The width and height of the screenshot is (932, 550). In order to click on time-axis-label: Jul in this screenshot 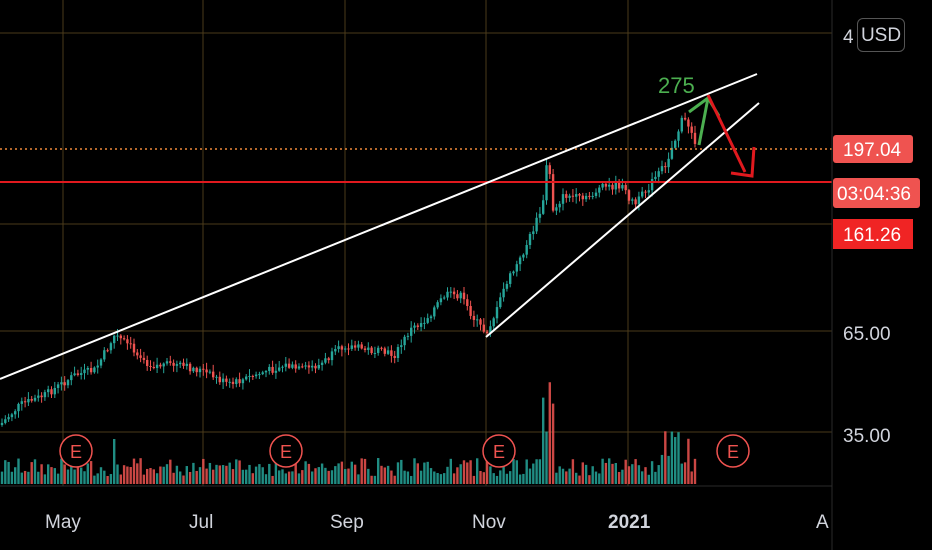, I will do `click(201, 522)`.